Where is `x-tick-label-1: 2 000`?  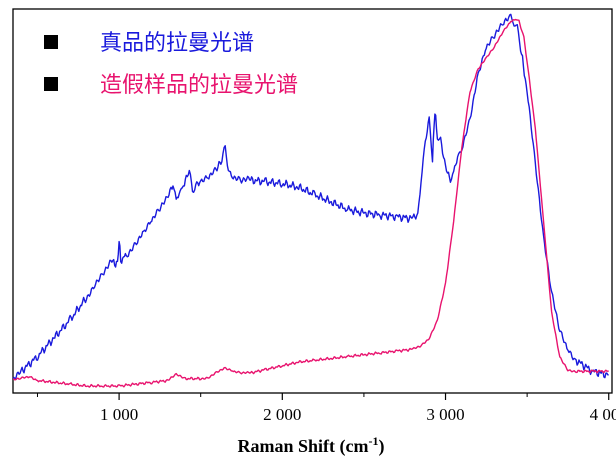
x-tick-label-1: 2 000 is located at coordinates (282, 414).